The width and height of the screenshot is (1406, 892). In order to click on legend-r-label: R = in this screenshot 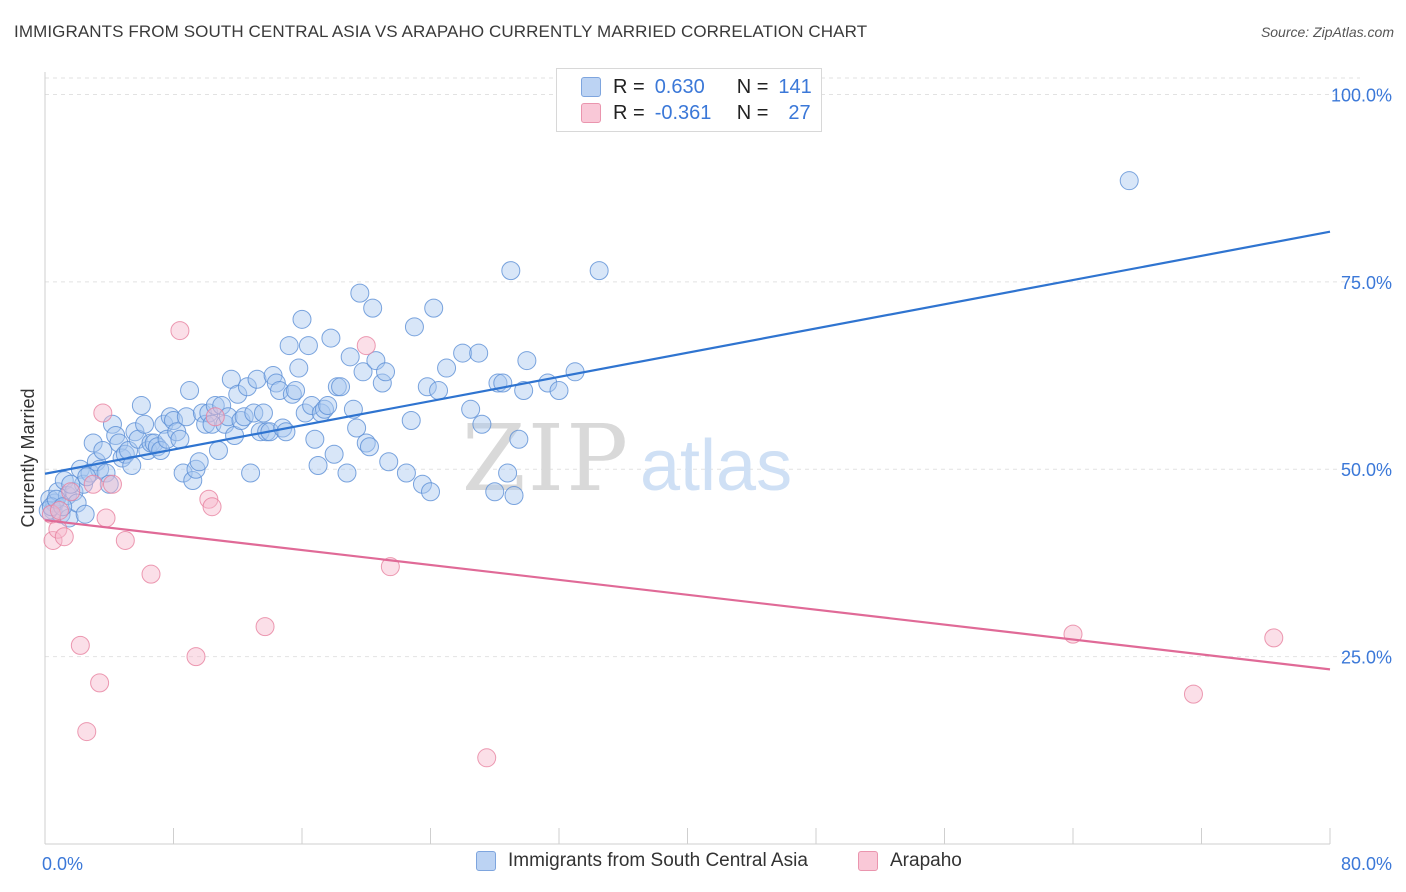, I will do `click(629, 86)`.